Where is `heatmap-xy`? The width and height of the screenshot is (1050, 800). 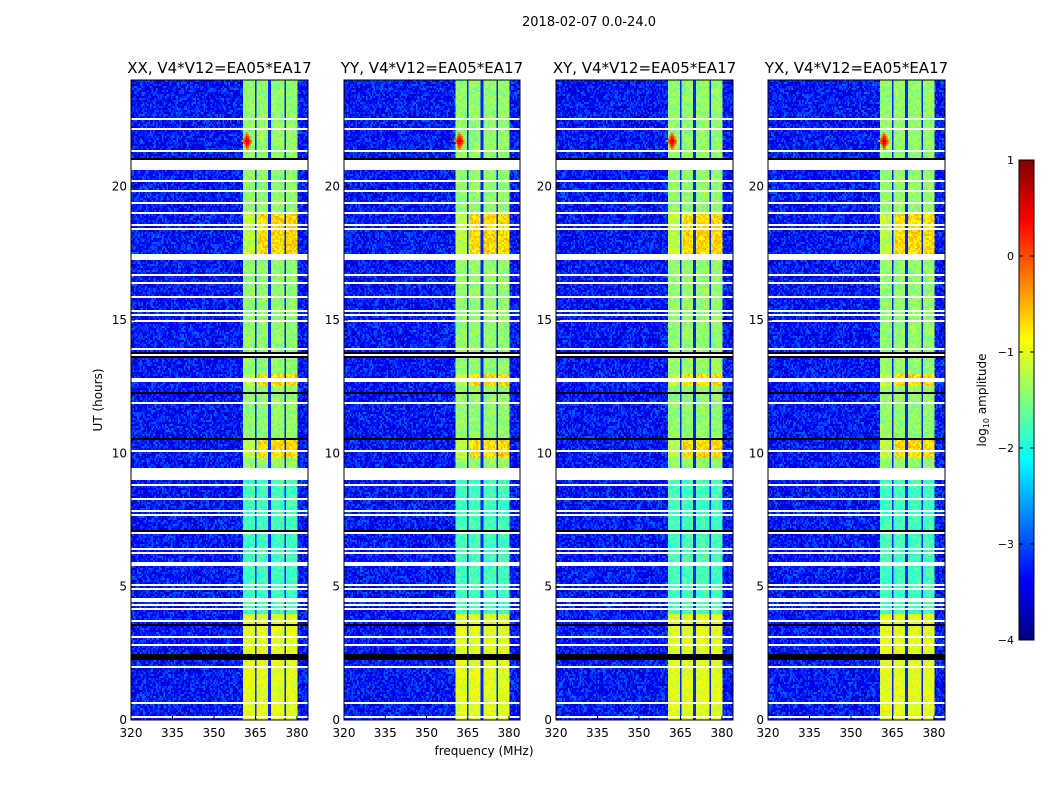
heatmap-xy is located at coordinates (644, 400).